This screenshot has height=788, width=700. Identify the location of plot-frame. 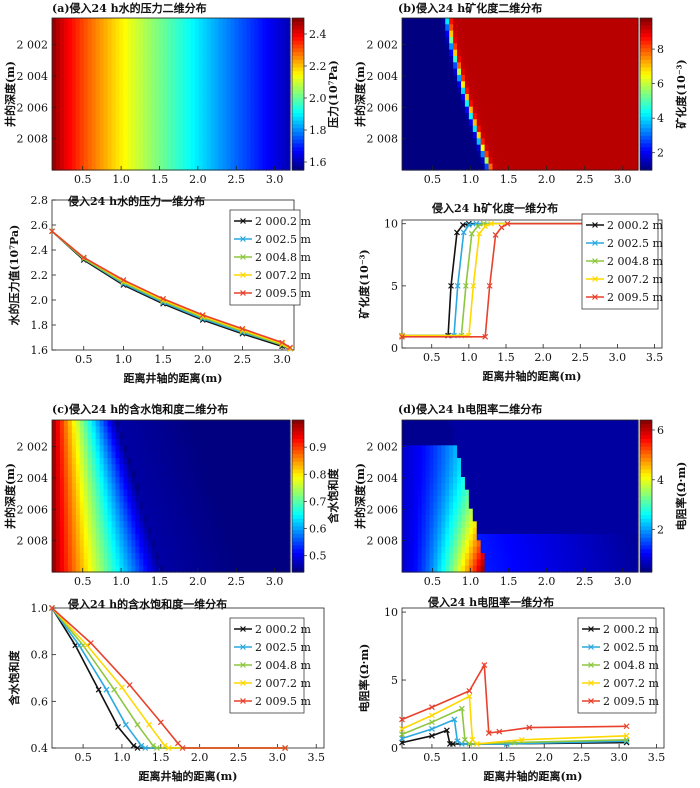
(171, 496).